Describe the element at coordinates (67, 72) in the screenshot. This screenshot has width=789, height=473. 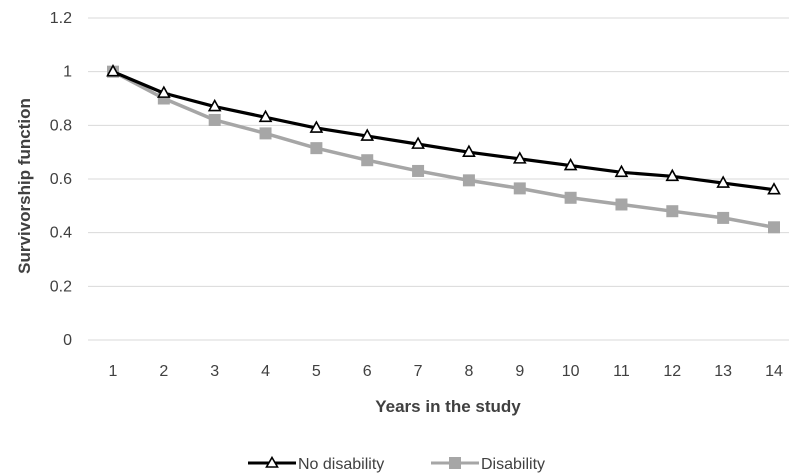
I see `y-tick-label: 1` at that location.